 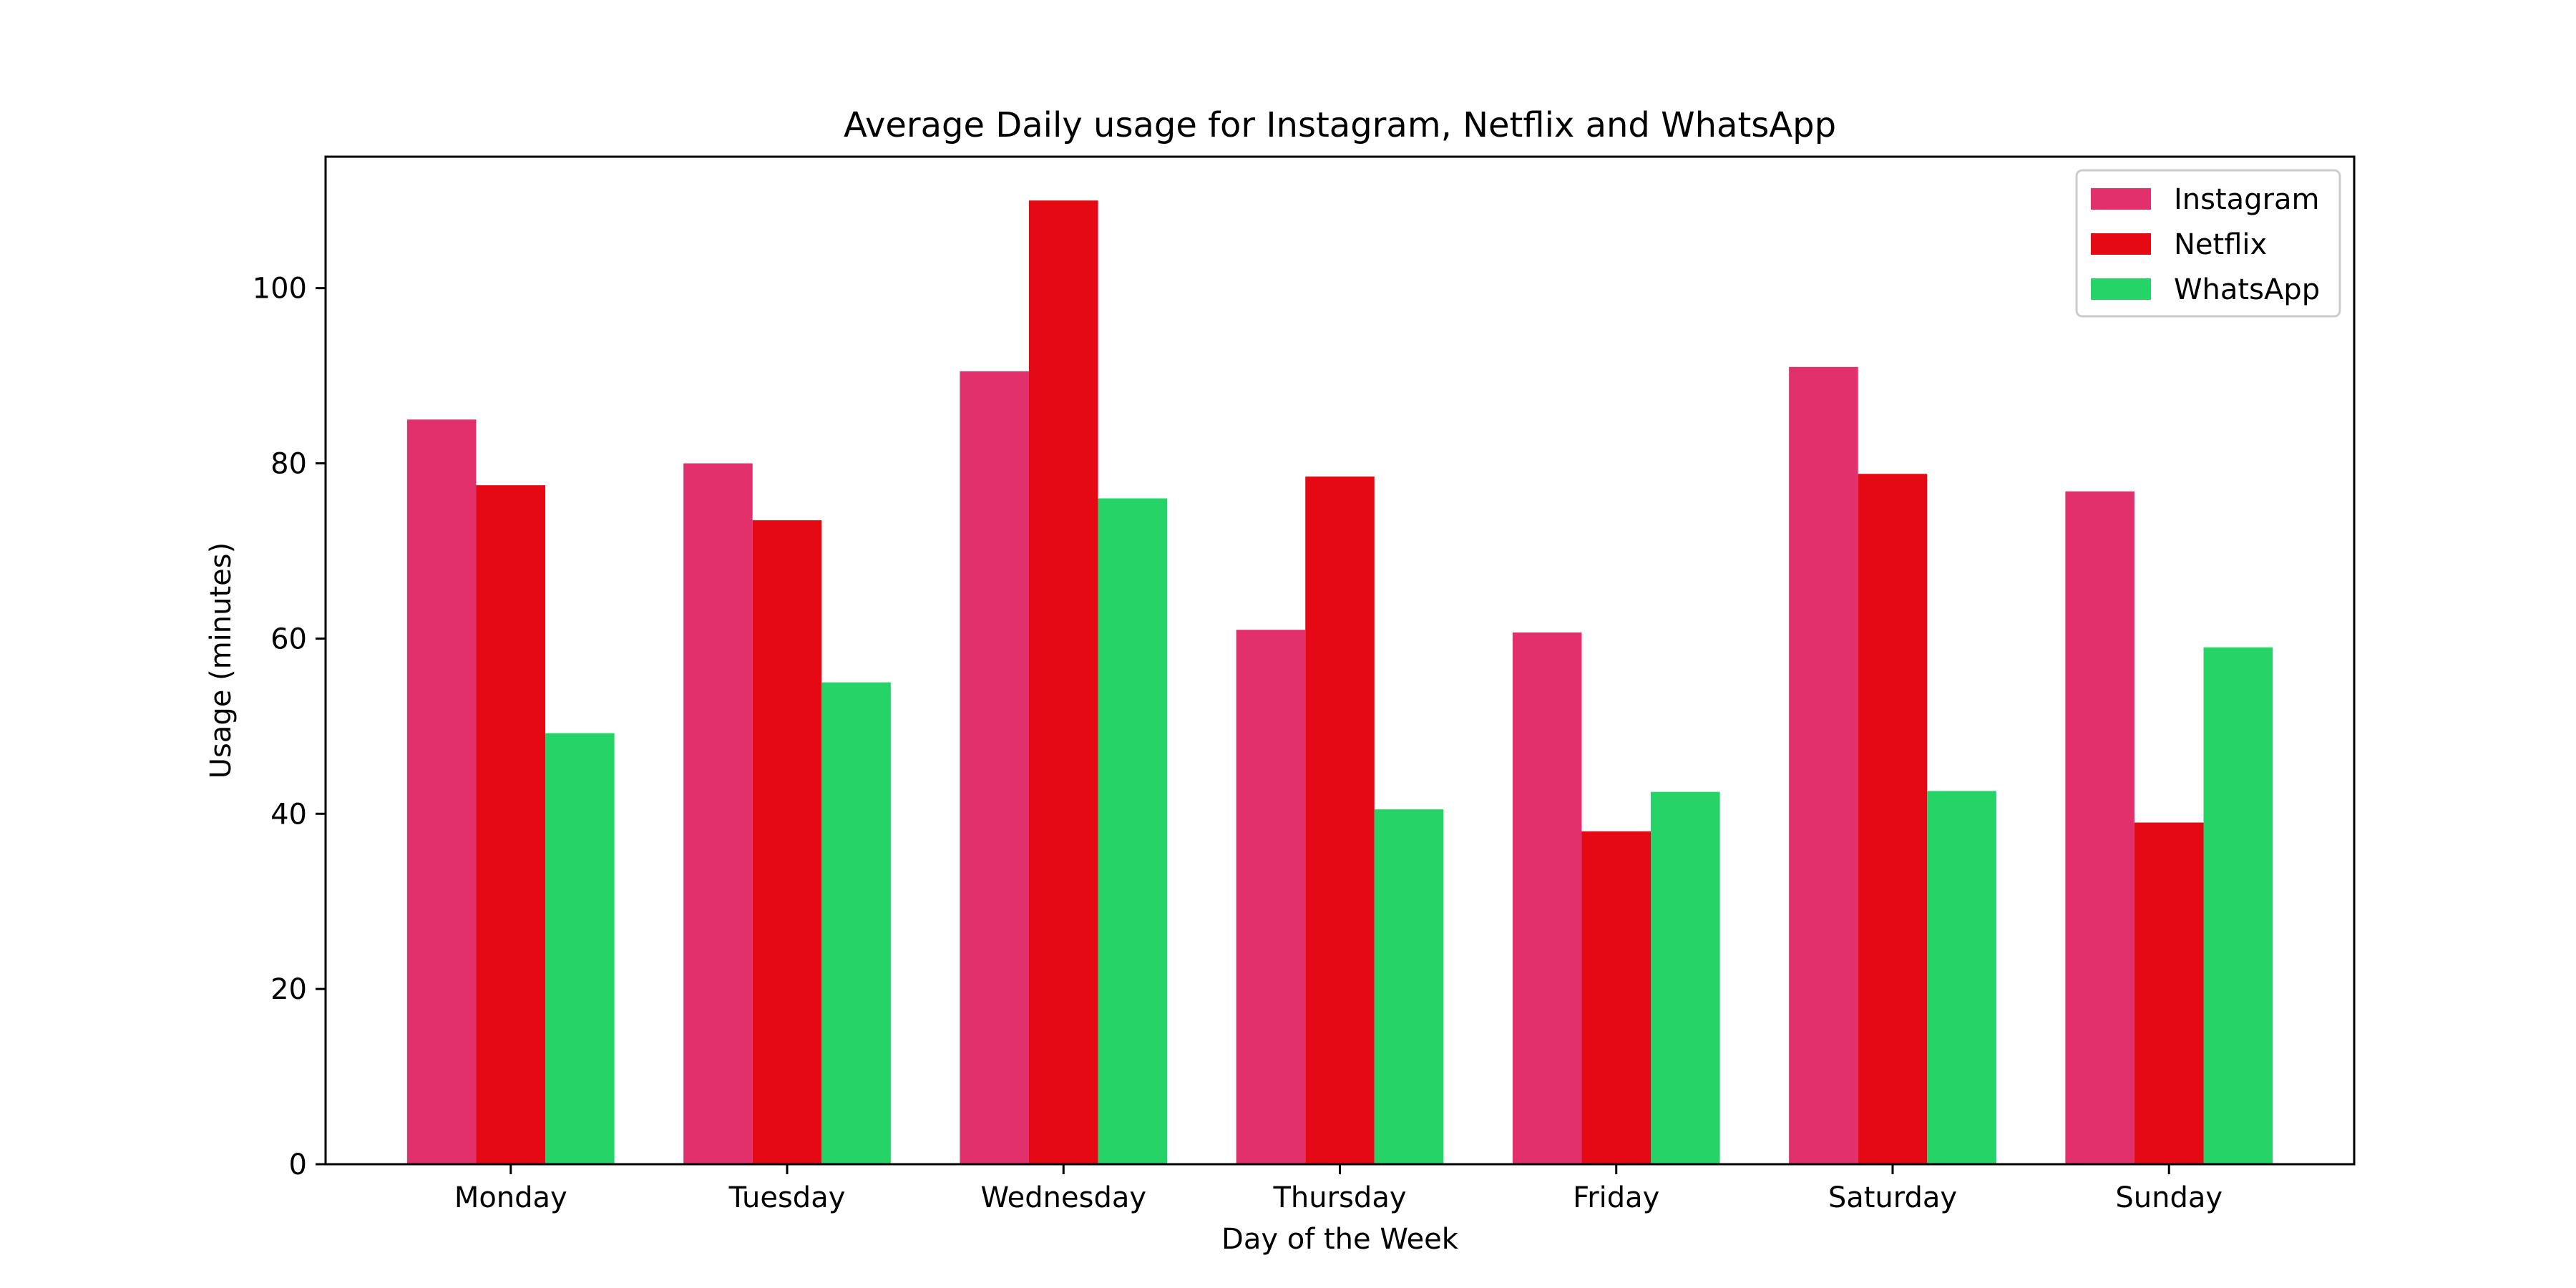 What do you see at coordinates (510, 1197) in the screenshot?
I see `x-tick-label-monday: Monday` at bounding box center [510, 1197].